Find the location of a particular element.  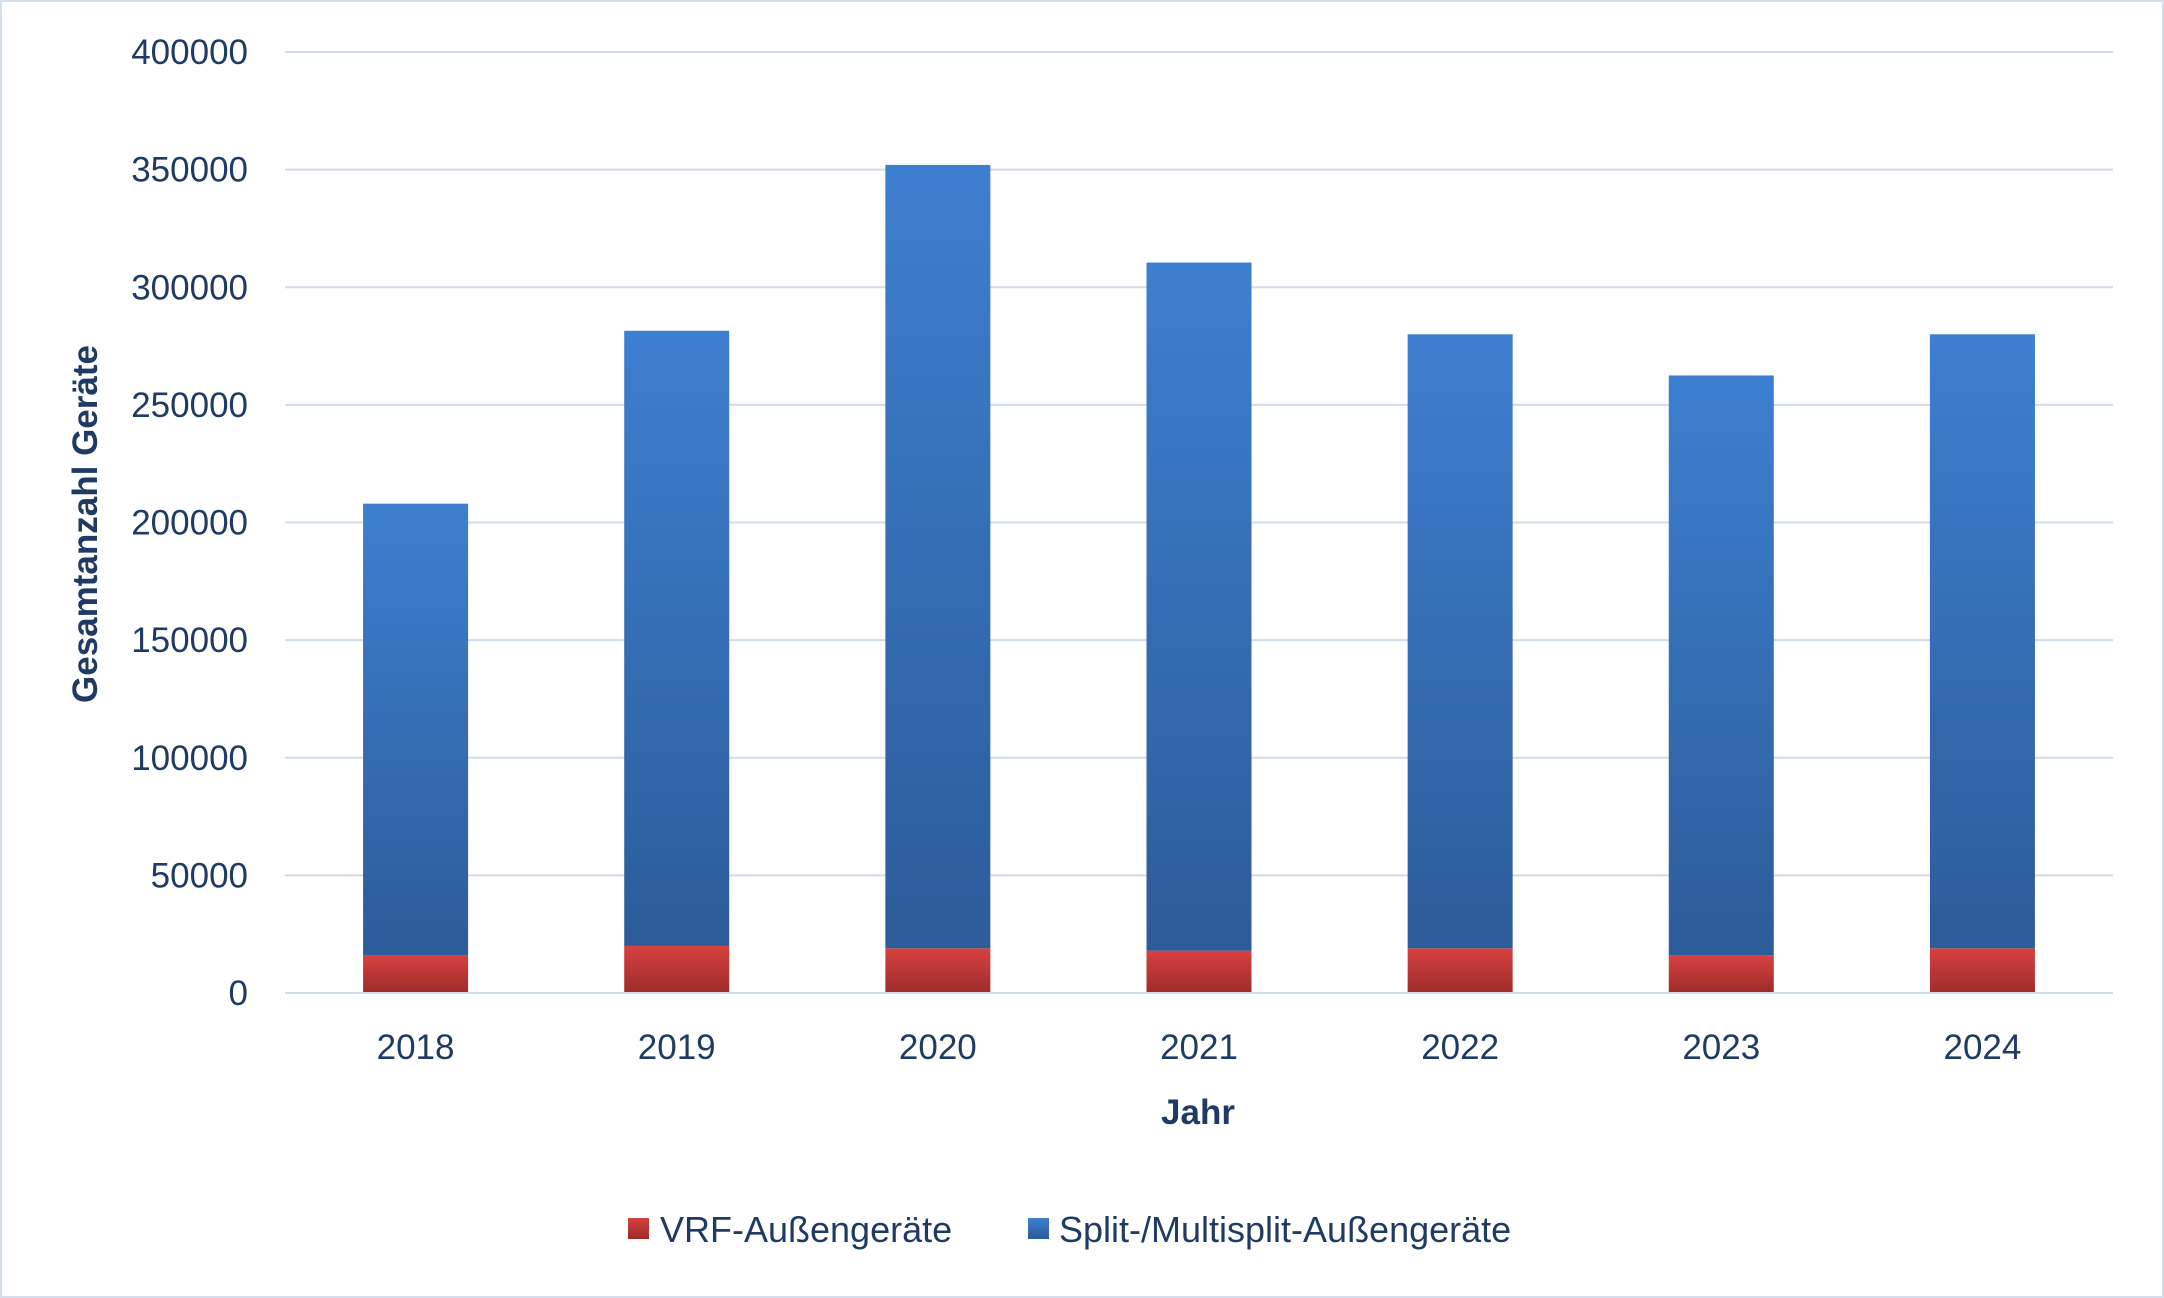

x-axis-title: Jahr is located at coordinates (1198, 1112).